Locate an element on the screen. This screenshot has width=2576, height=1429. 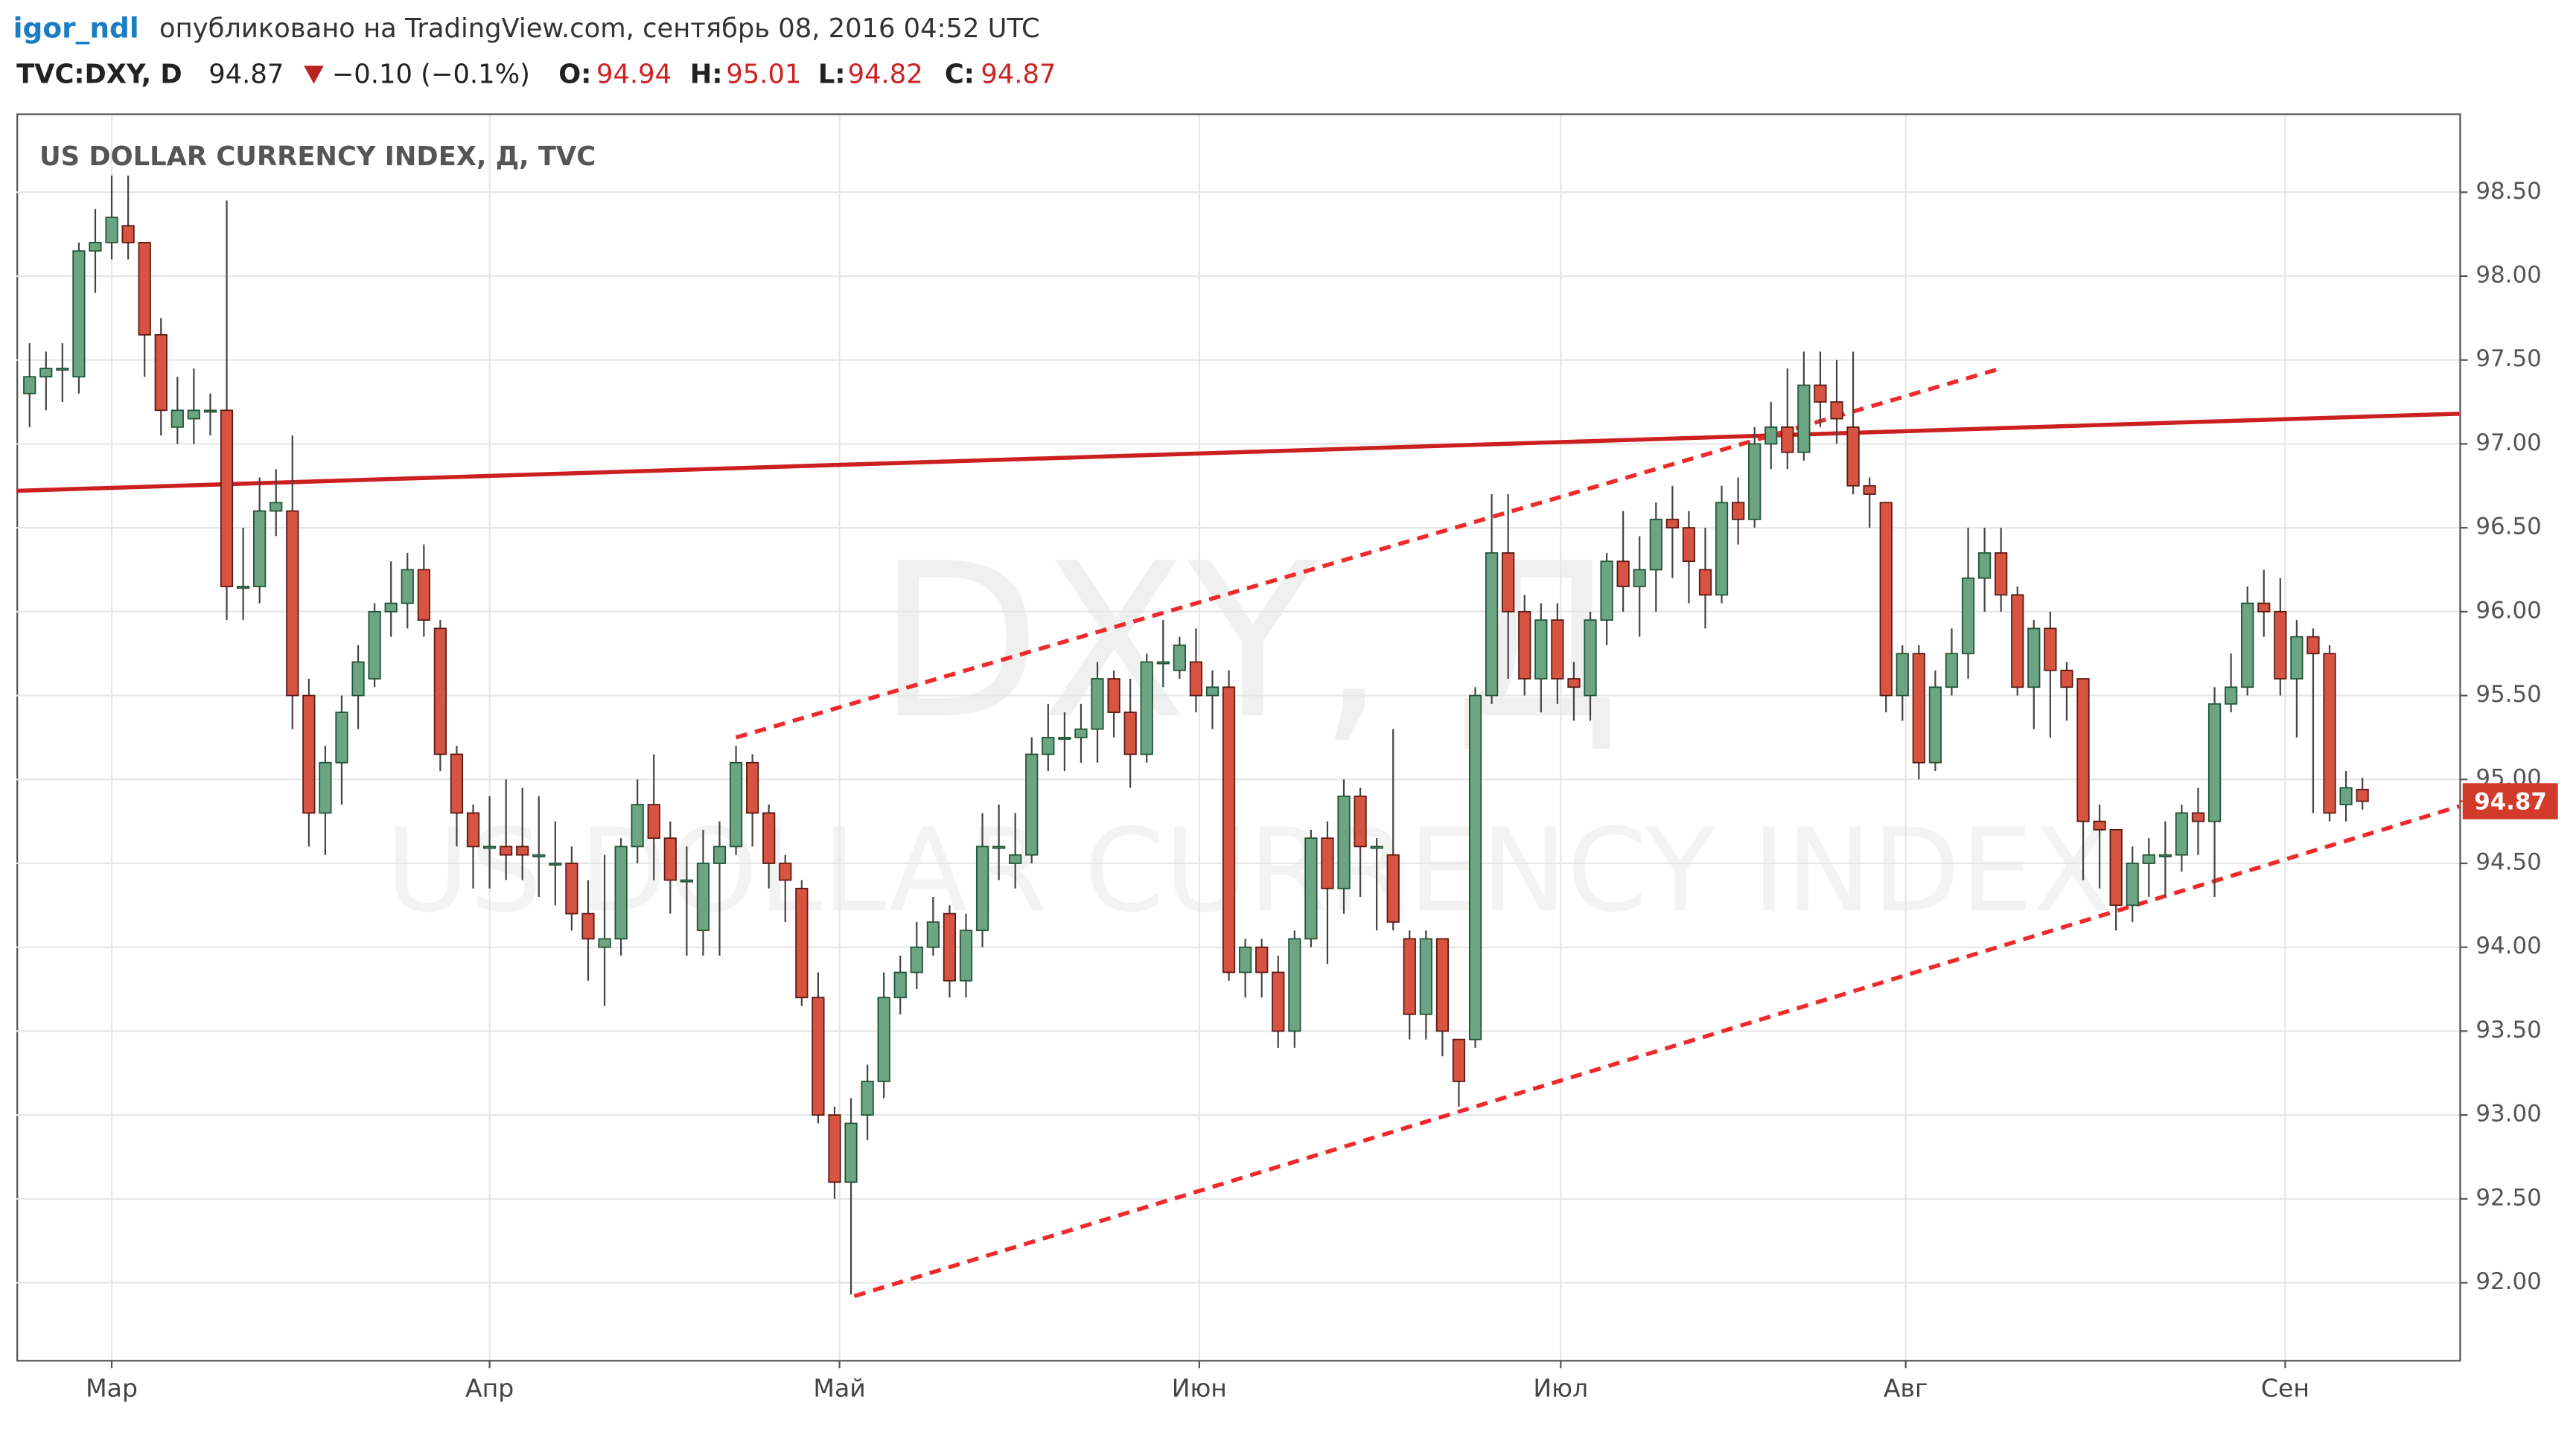
y-tick-label: 93.00 is located at coordinates (2508, 1114).